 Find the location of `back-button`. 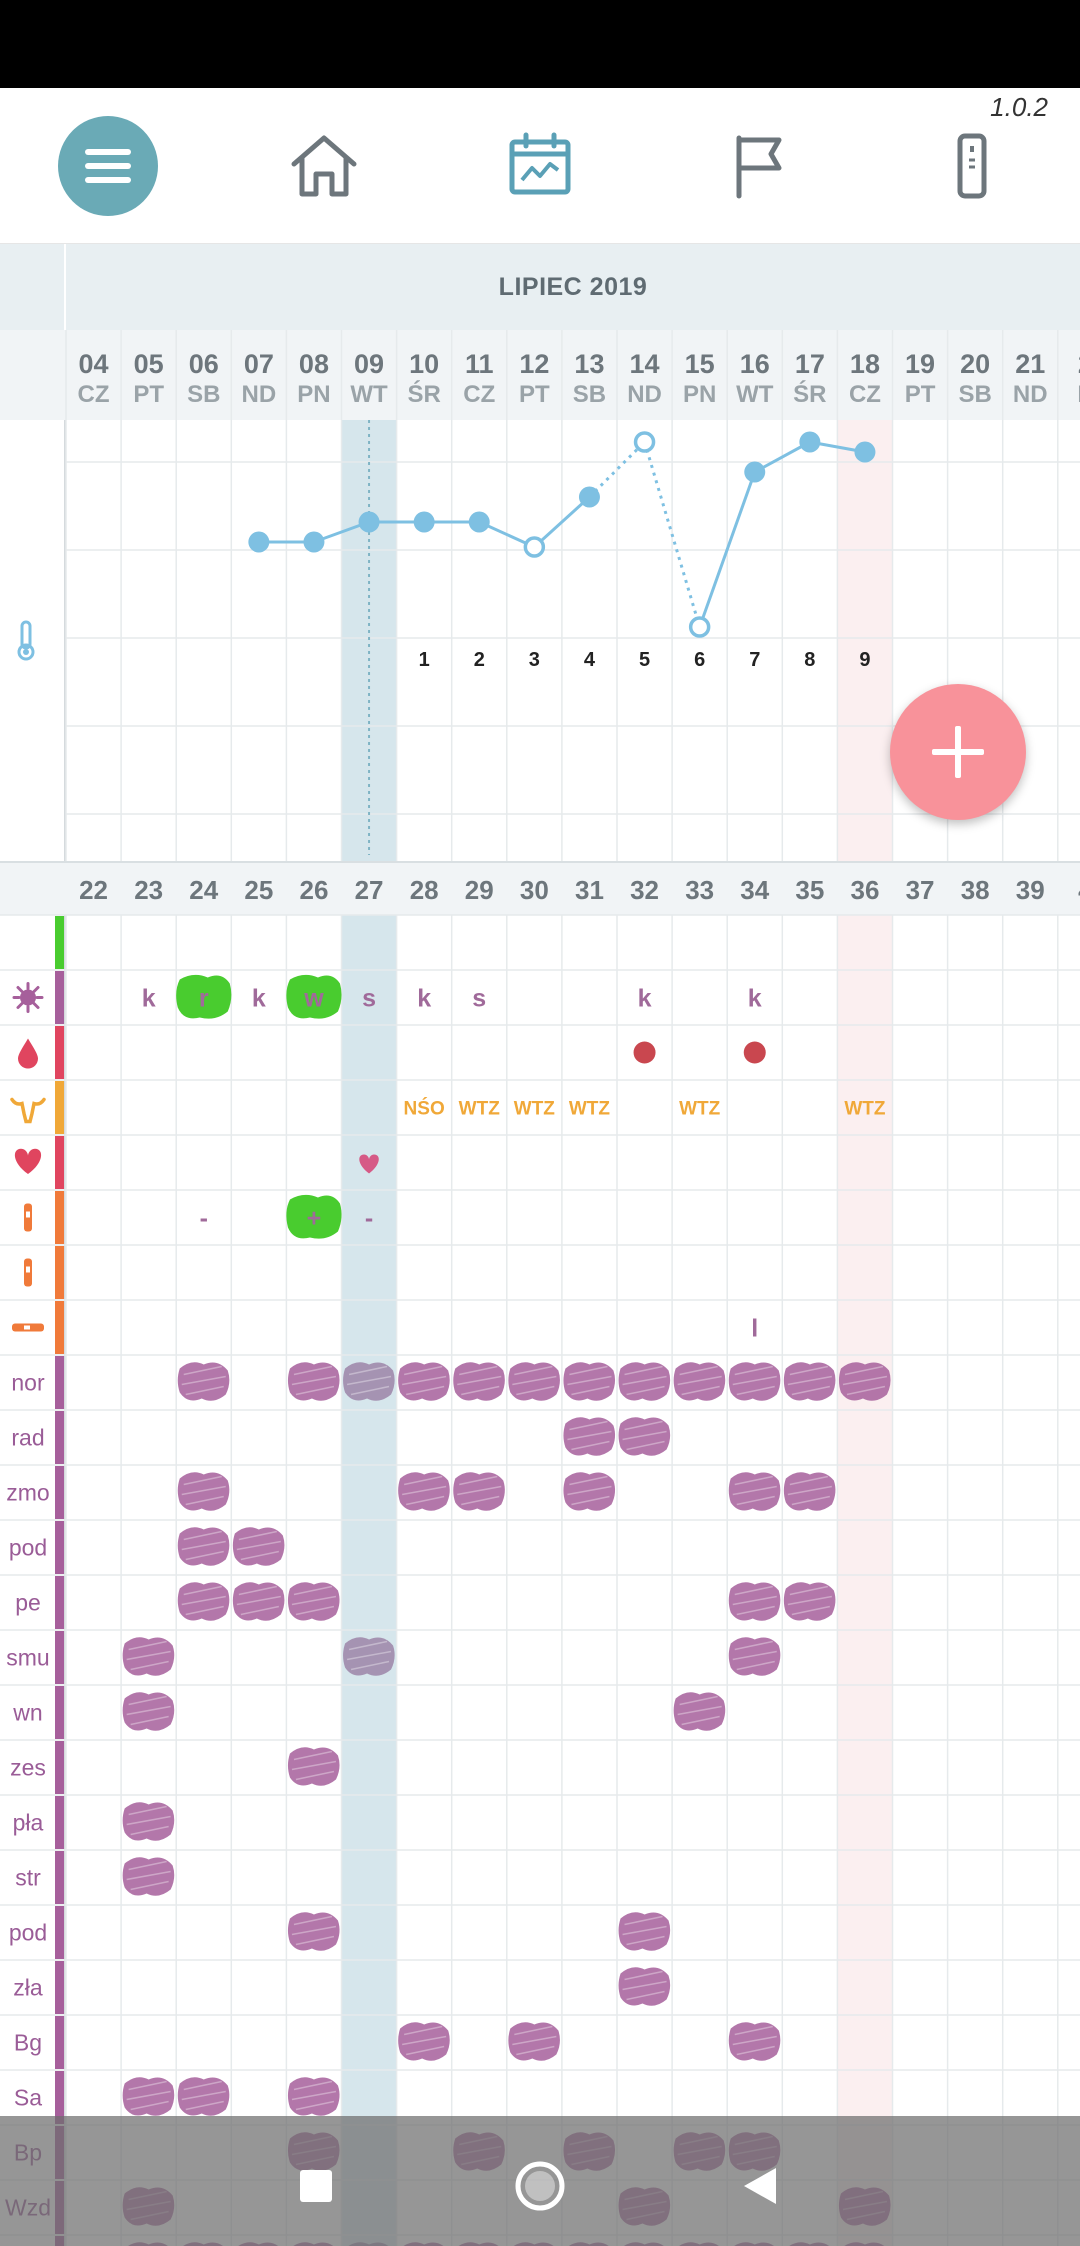

back-button is located at coordinates (760, 2186).